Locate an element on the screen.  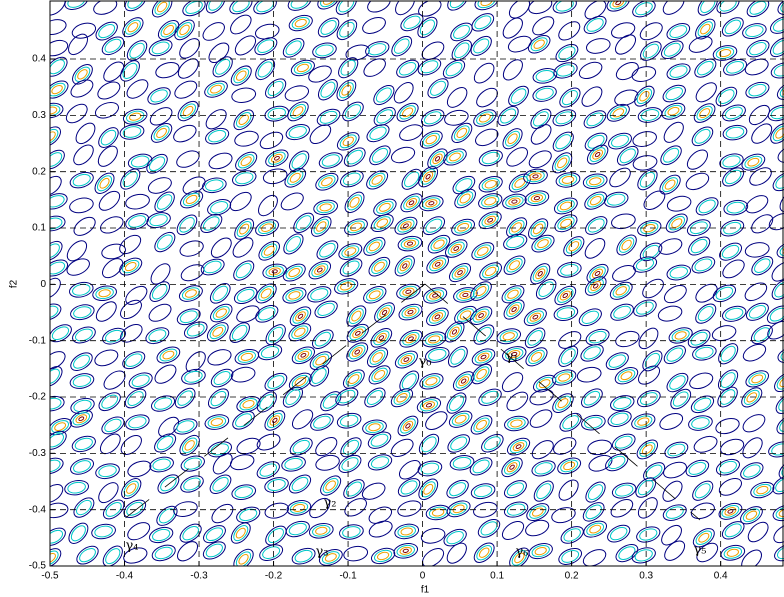
annotation: γ₁ is located at coordinates (512, 357).